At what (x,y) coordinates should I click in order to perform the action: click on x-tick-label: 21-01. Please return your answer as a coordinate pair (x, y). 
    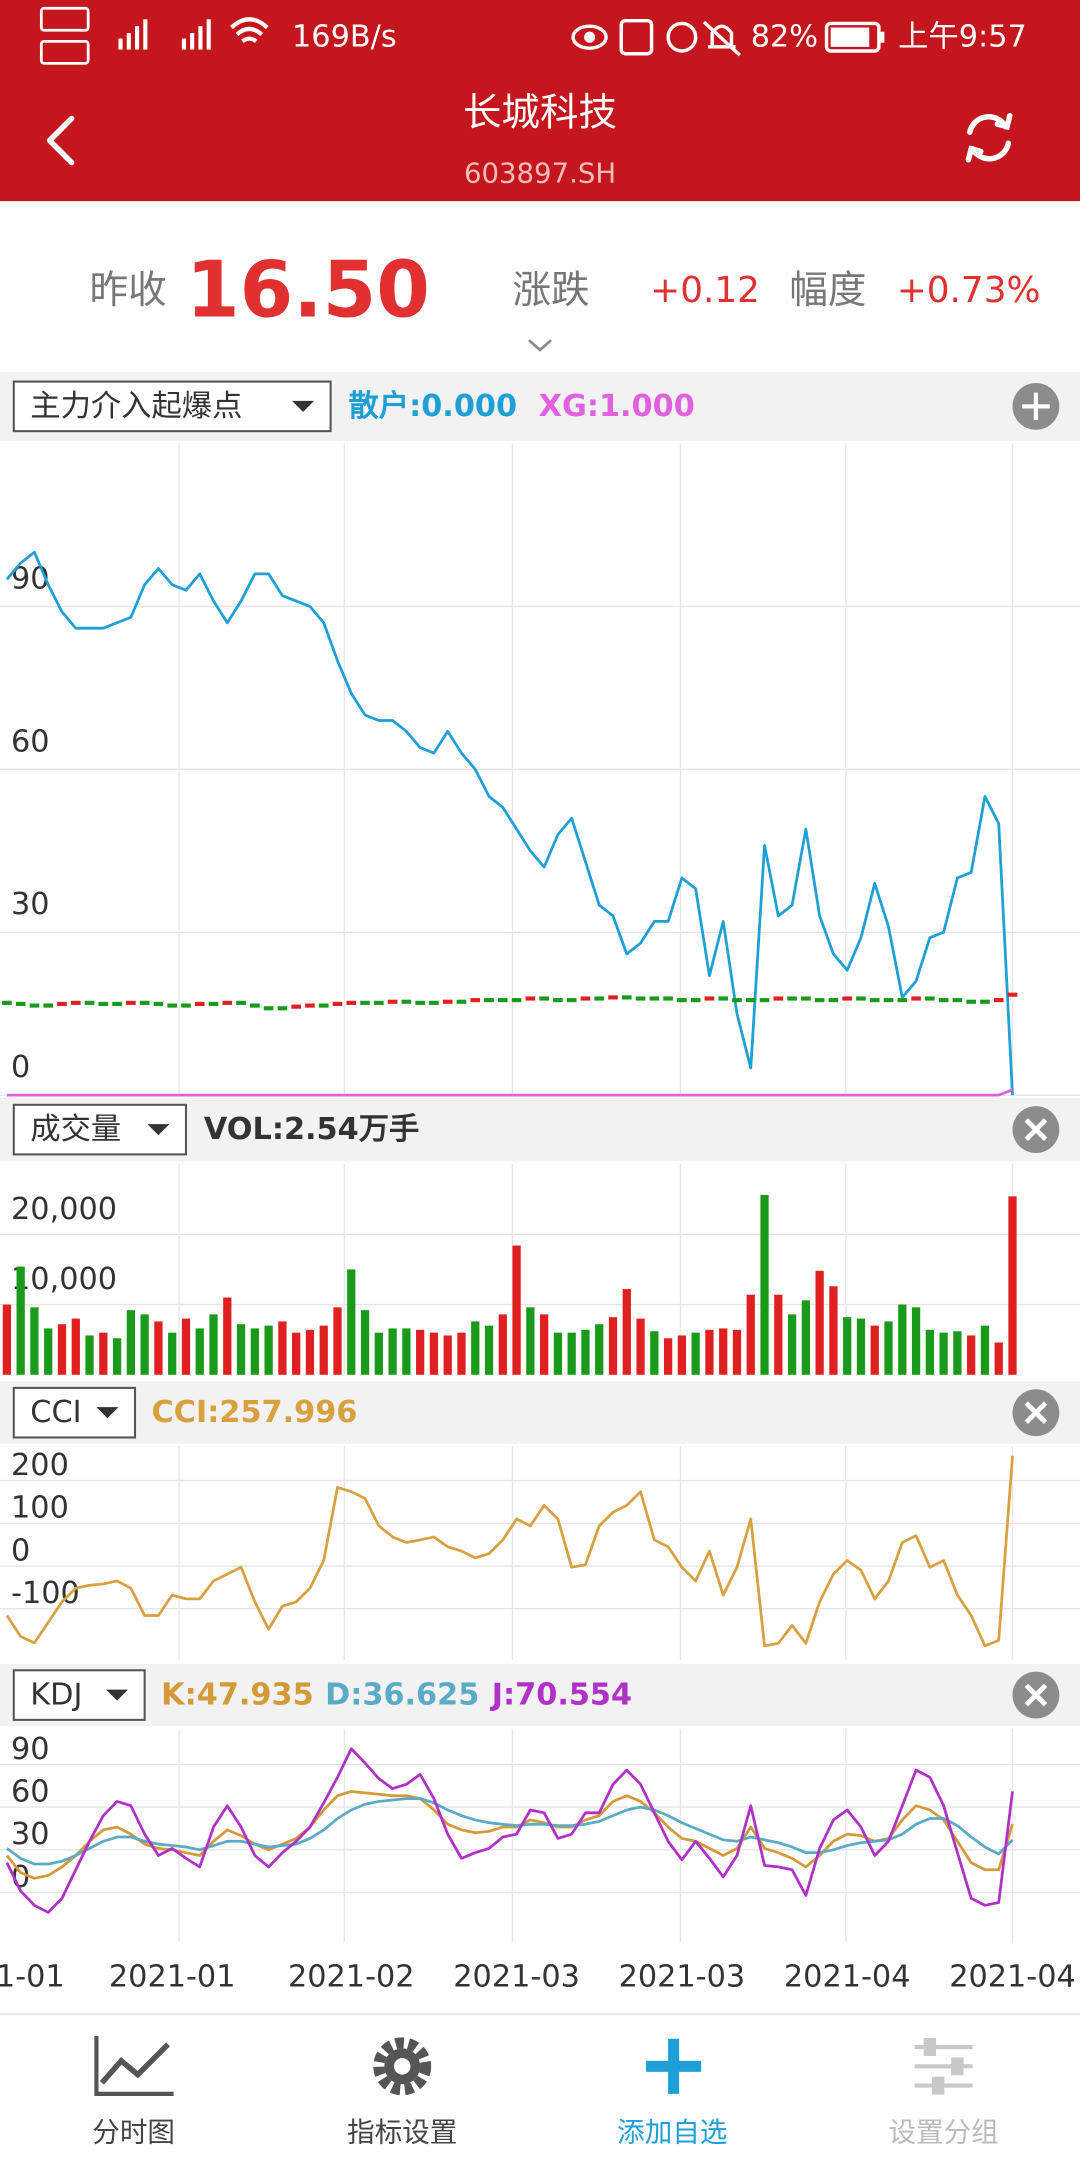
    Looking at the image, I should click on (32, 1976).